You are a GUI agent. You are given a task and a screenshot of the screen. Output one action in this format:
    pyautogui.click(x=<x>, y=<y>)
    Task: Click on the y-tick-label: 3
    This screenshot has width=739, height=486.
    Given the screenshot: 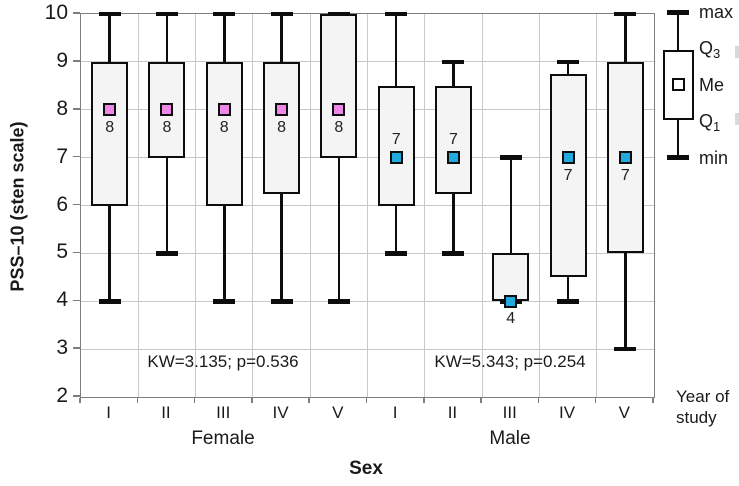 What is the action you would take?
    pyautogui.click(x=62, y=348)
    